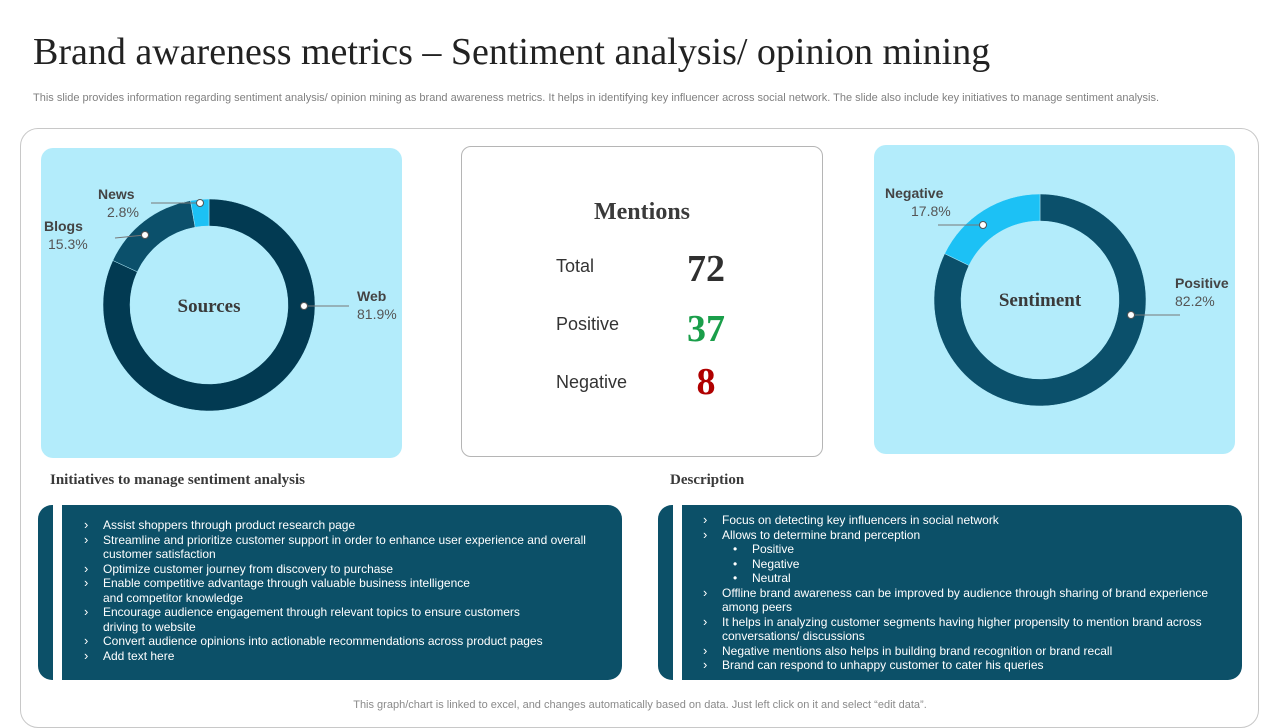  I want to click on description-panel-stripe, so click(677, 592).